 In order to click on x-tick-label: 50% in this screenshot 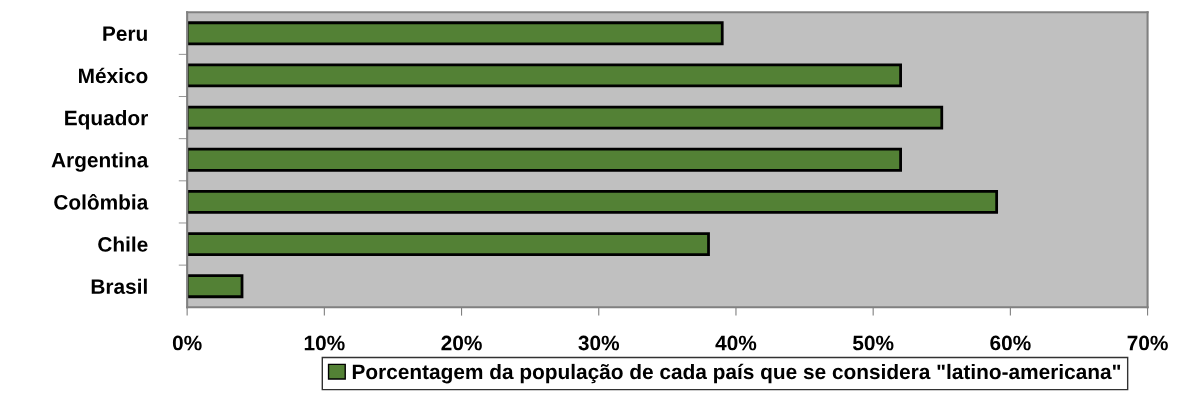, I will do `click(873, 343)`.